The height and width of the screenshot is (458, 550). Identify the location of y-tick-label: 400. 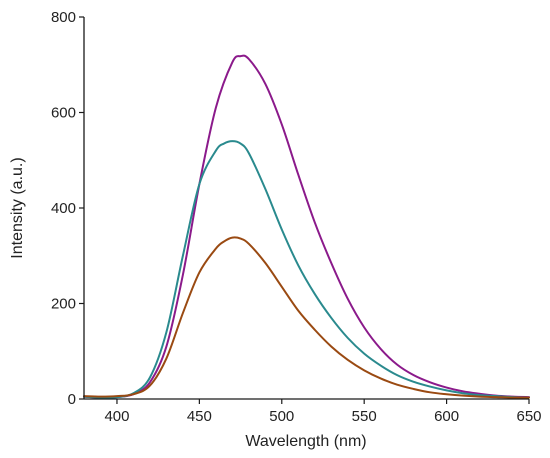
(63, 208).